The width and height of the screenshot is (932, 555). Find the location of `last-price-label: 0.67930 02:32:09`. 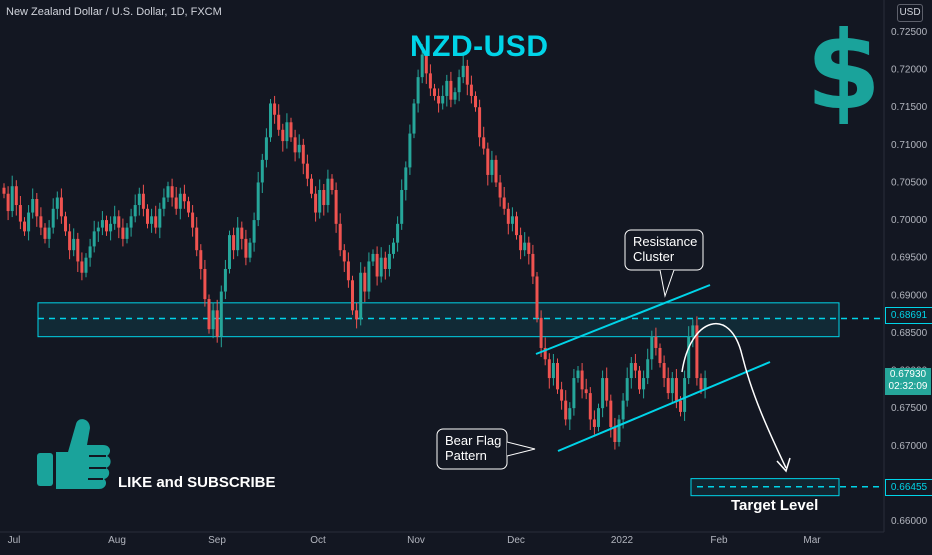

last-price-label: 0.67930 02:32:09 is located at coordinates (908, 381).